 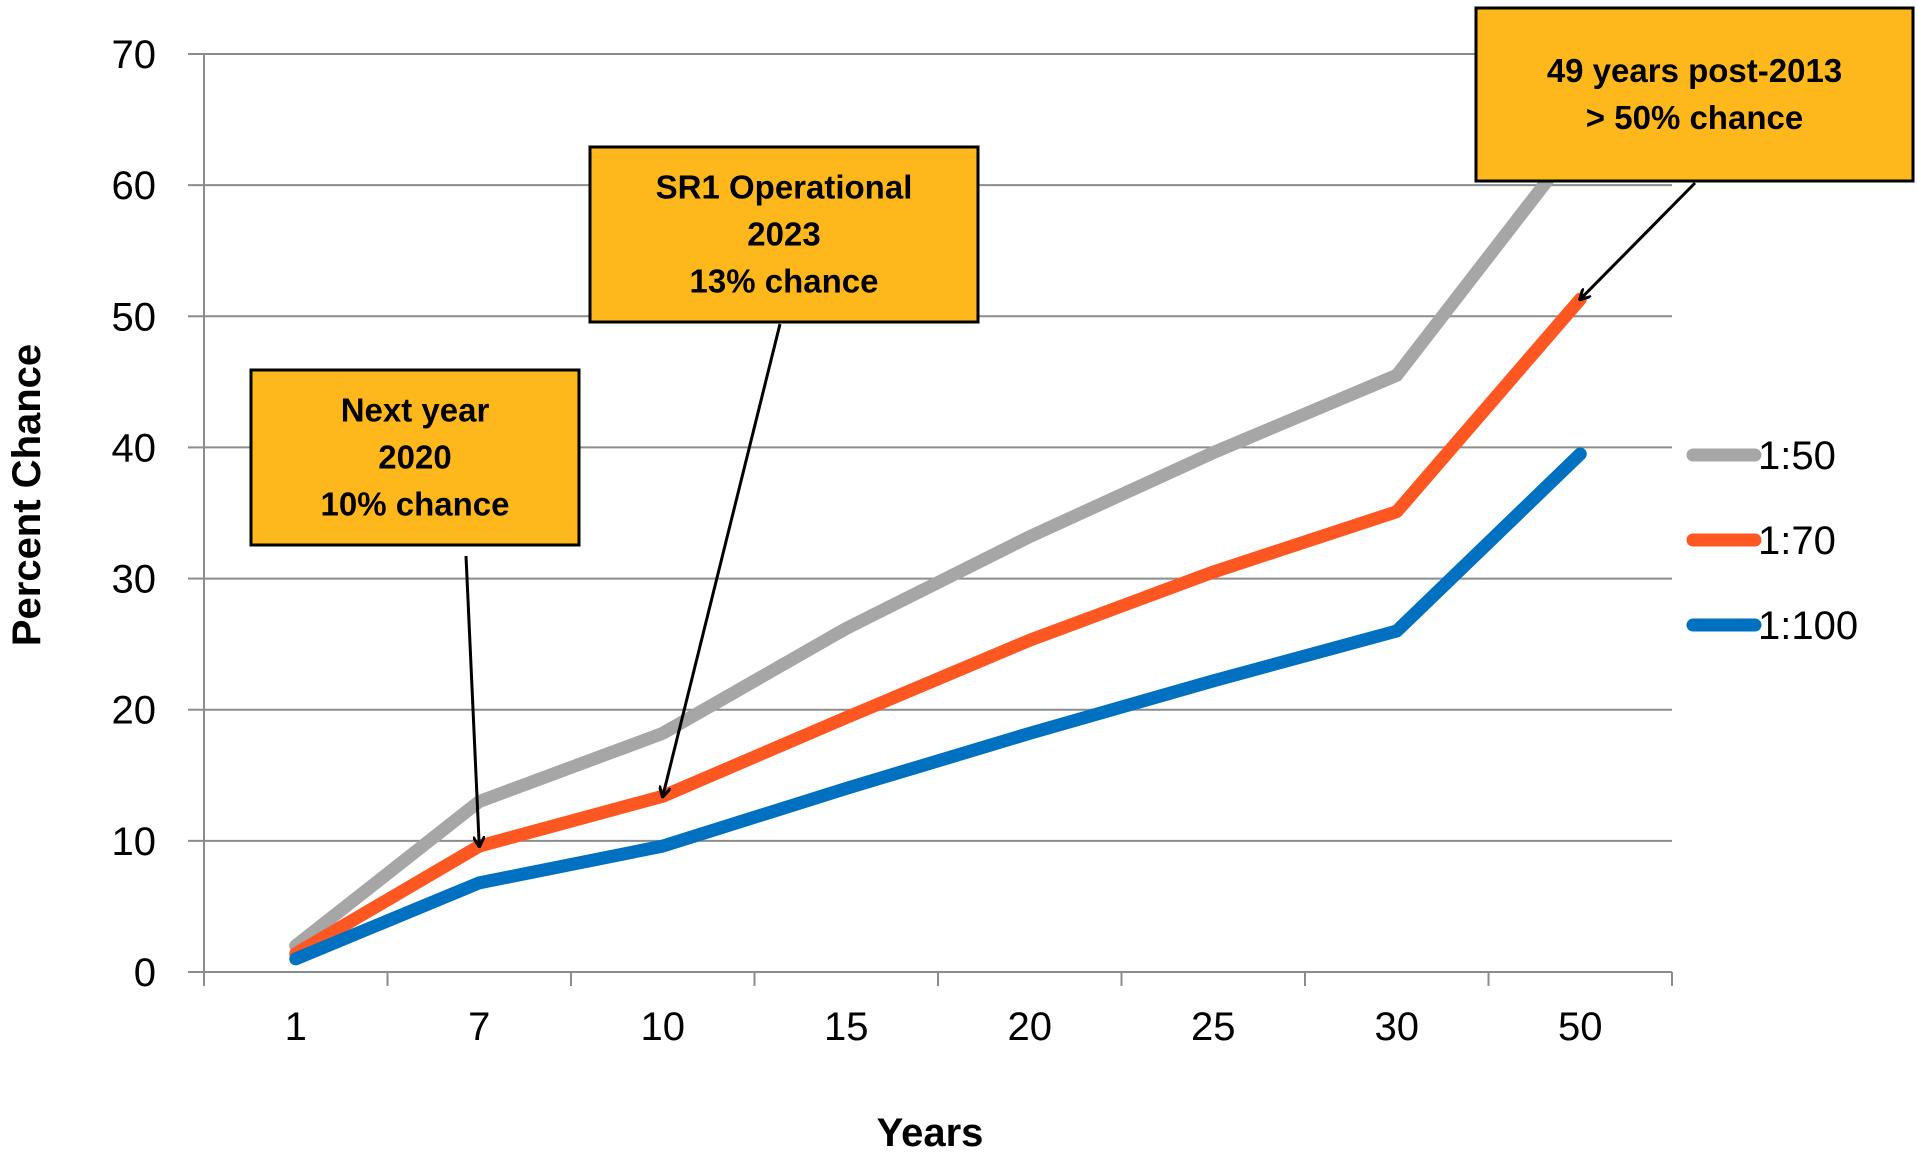 What do you see at coordinates (134, 317) in the screenshot?
I see `y-tick-label-50: 50` at bounding box center [134, 317].